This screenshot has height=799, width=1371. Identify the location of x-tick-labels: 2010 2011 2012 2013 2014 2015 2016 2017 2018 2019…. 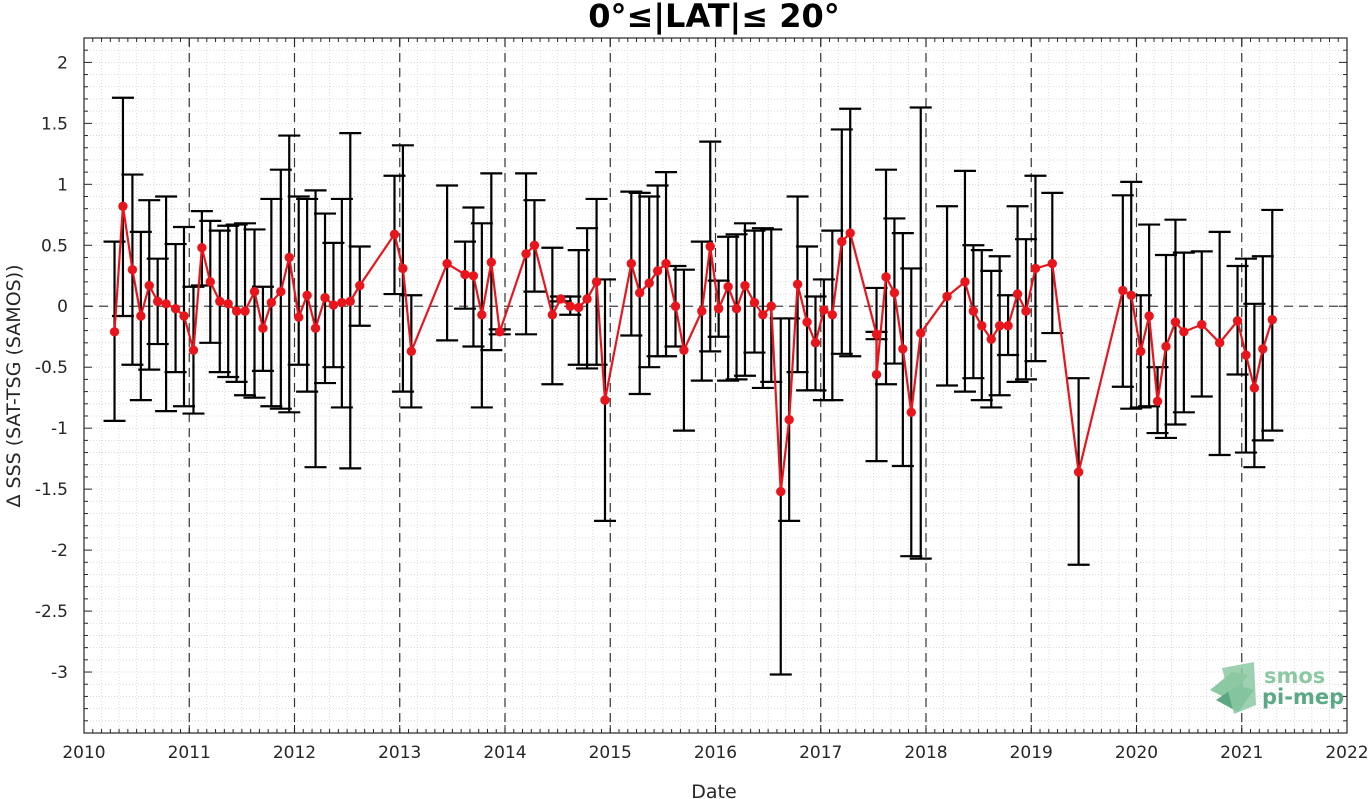
(715, 753).